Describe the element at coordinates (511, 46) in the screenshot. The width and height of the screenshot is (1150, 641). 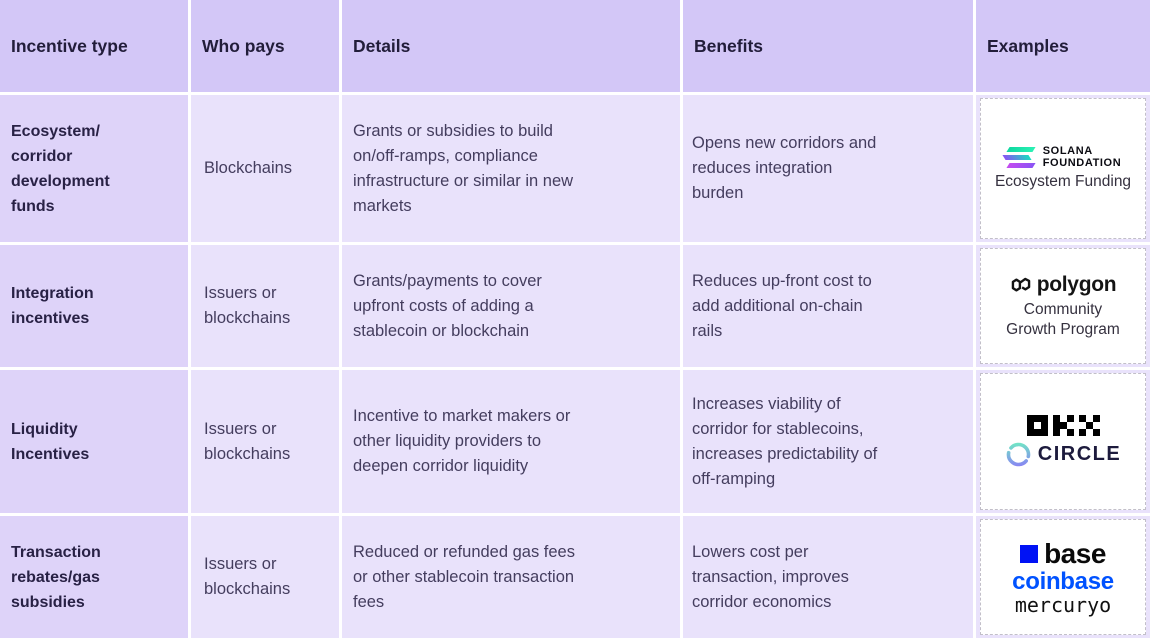
I see `header-details: Details` at that location.